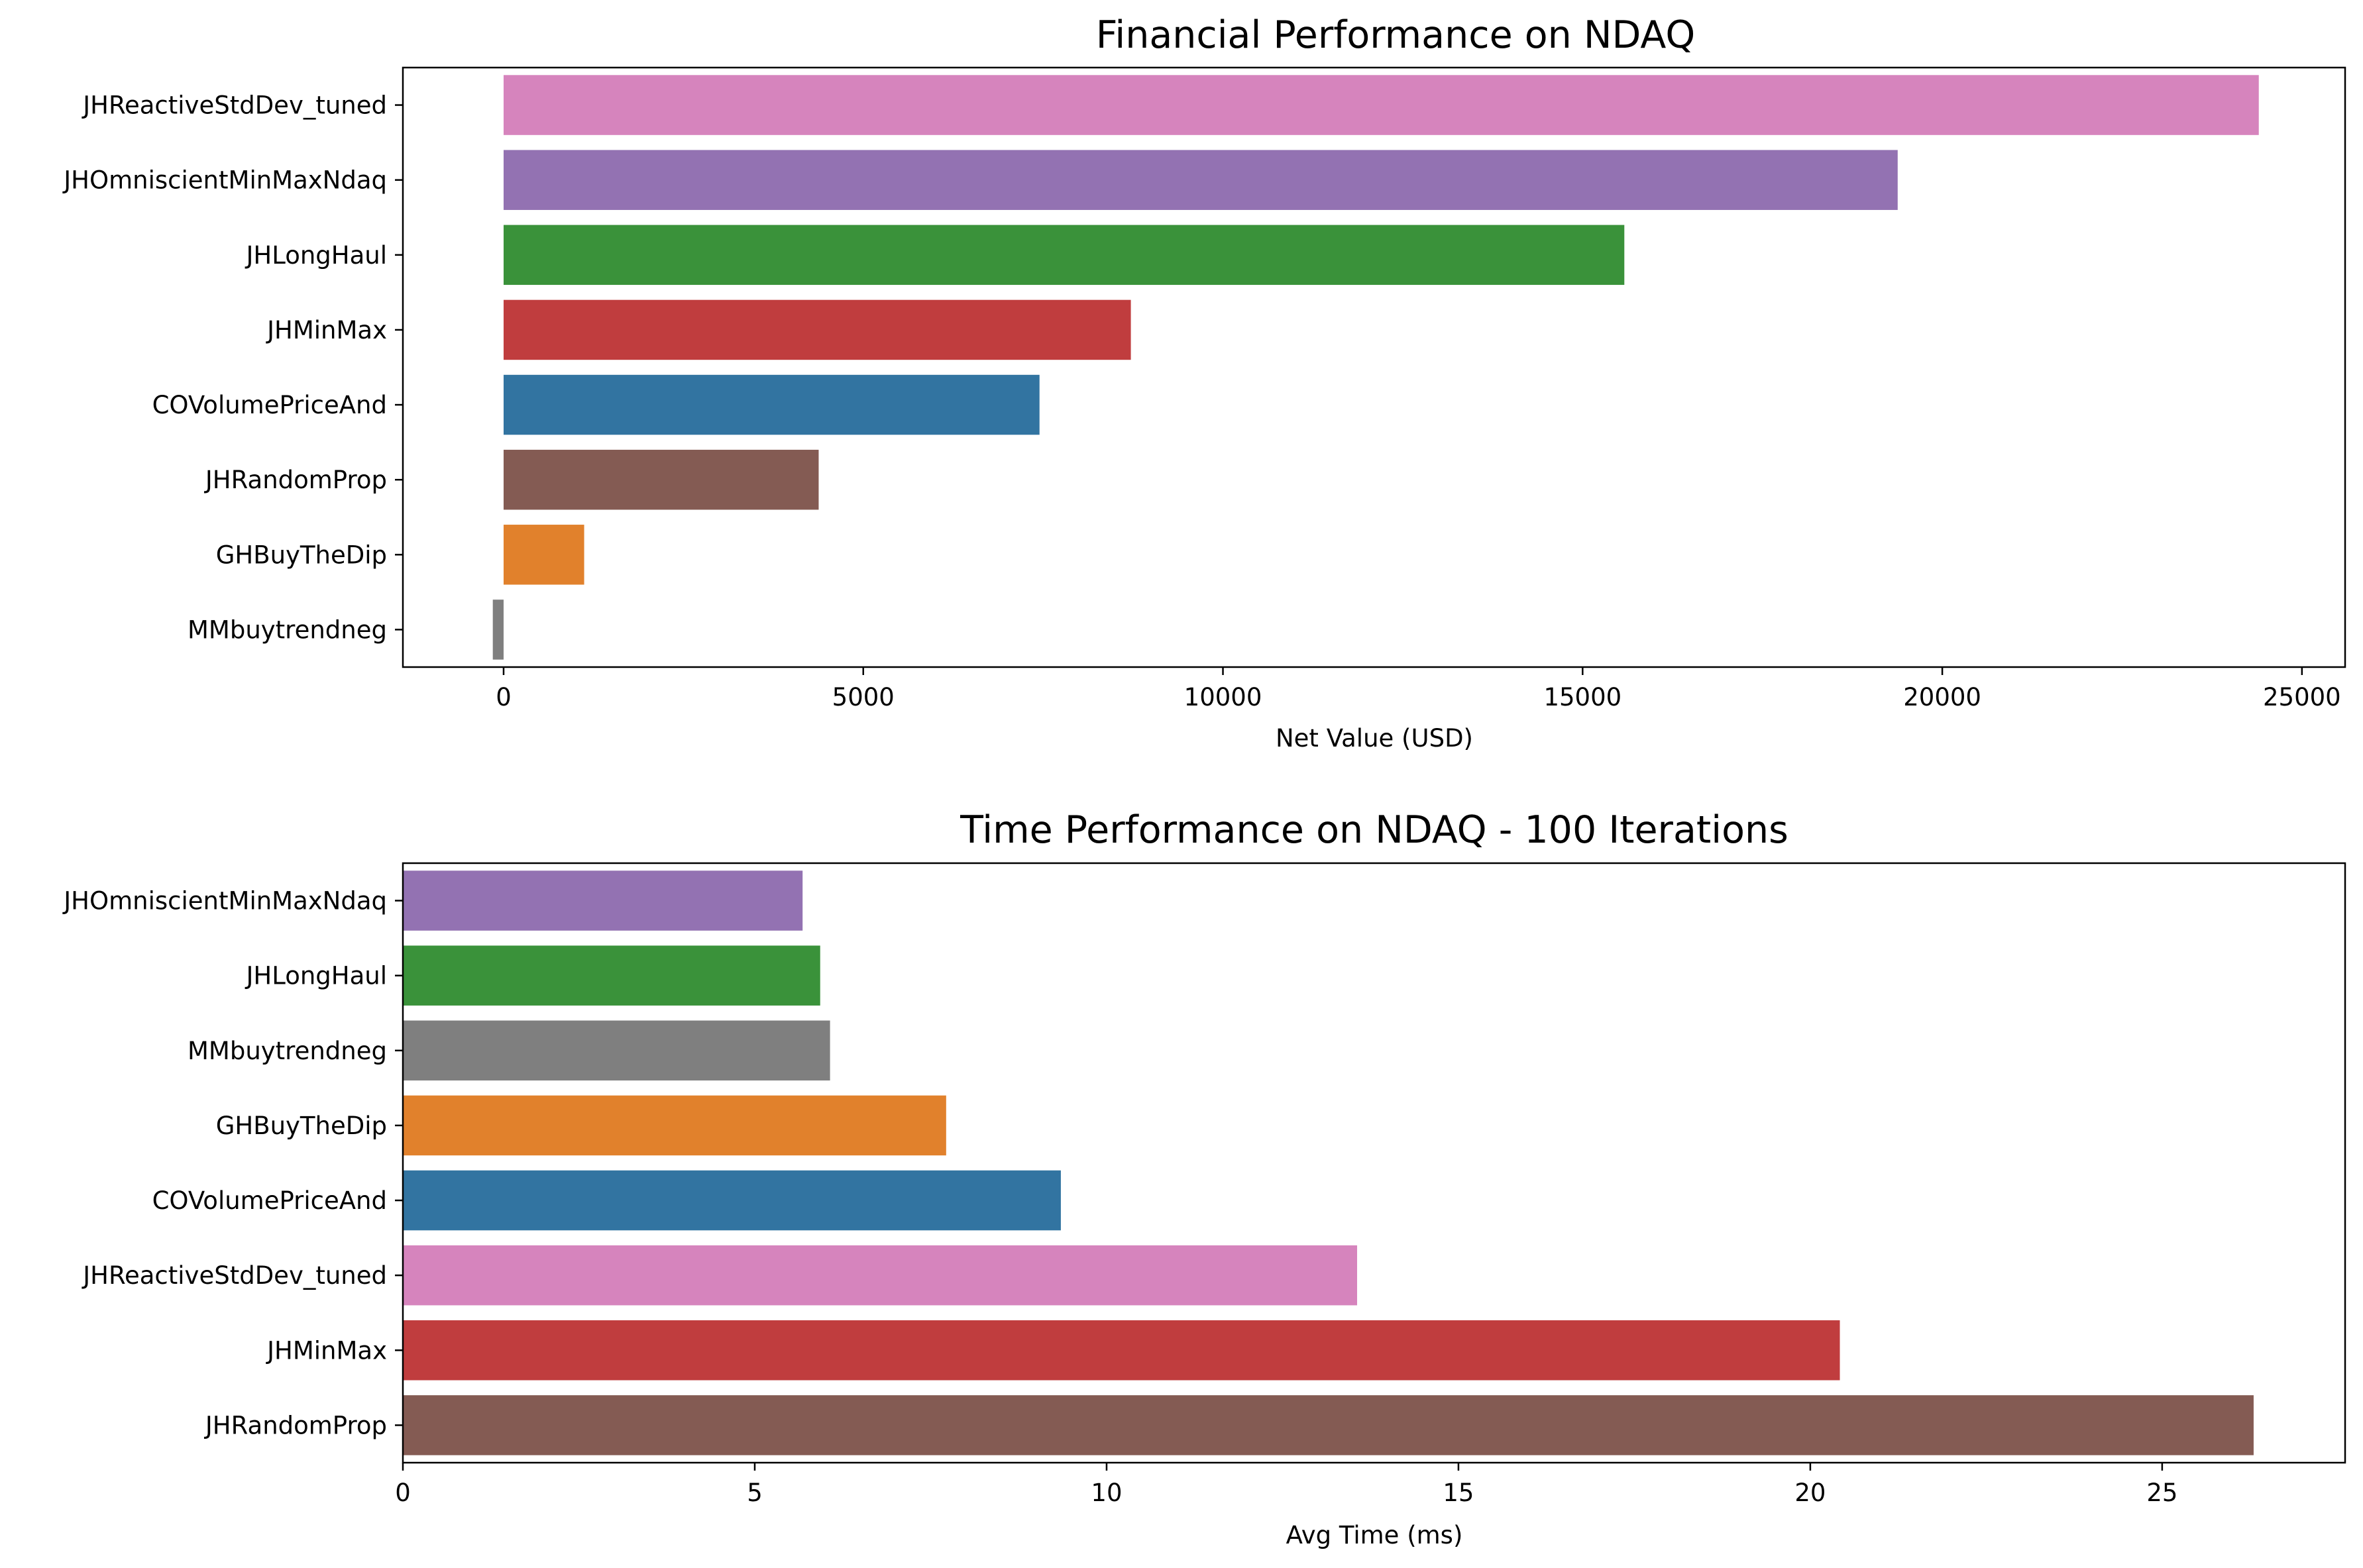  What do you see at coordinates (301, 1126) in the screenshot?
I see `time-category-label: GHBuyTheDip` at bounding box center [301, 1126].